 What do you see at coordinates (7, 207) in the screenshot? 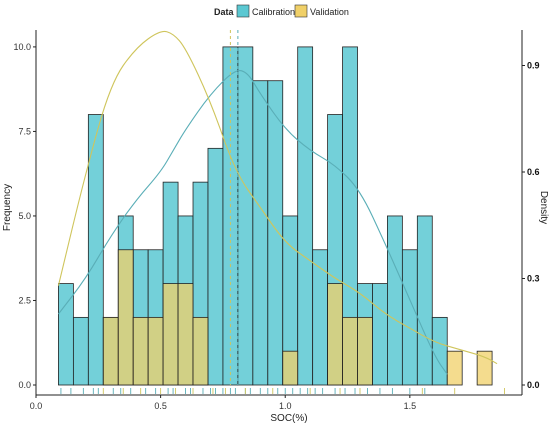
I see `y-axis-title: Frequency` at bounding box center [7, 207].